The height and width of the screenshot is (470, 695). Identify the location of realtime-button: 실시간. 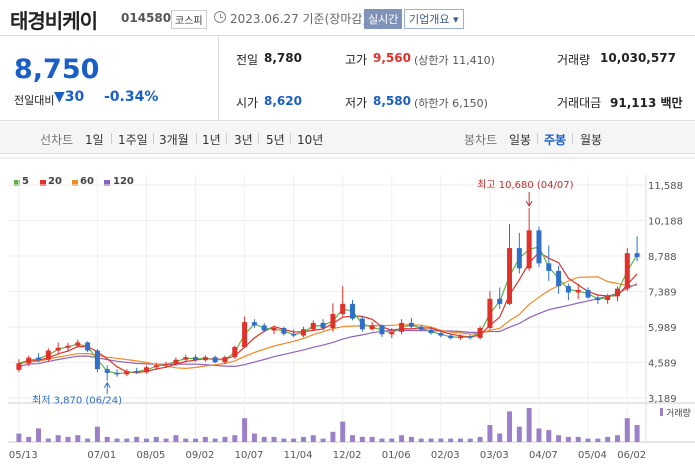
(383, 19).